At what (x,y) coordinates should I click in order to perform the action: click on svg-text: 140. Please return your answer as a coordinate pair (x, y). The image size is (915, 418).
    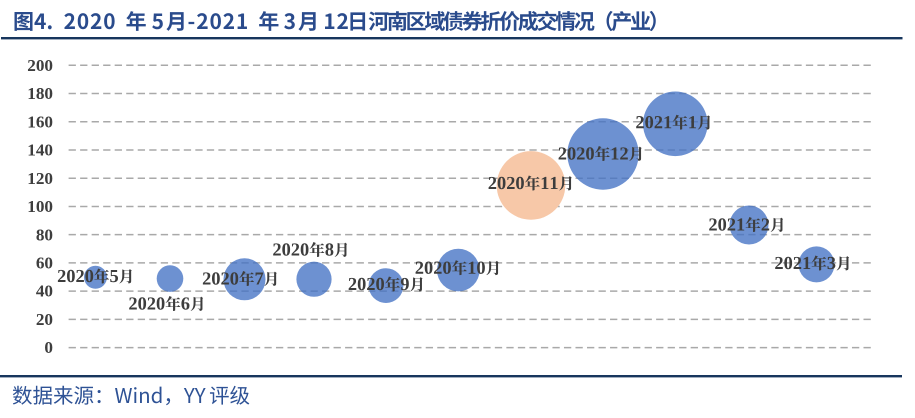
    Looking at the image, I should click on (40, 150).